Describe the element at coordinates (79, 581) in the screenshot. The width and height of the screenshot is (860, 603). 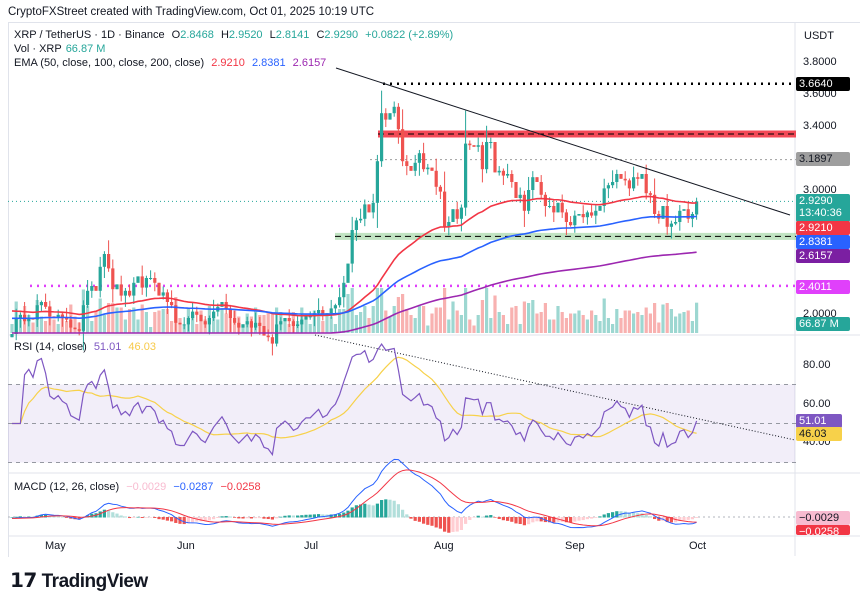
I see `tradingview-logo: 𝟭𝟳 TradingView` at that location.